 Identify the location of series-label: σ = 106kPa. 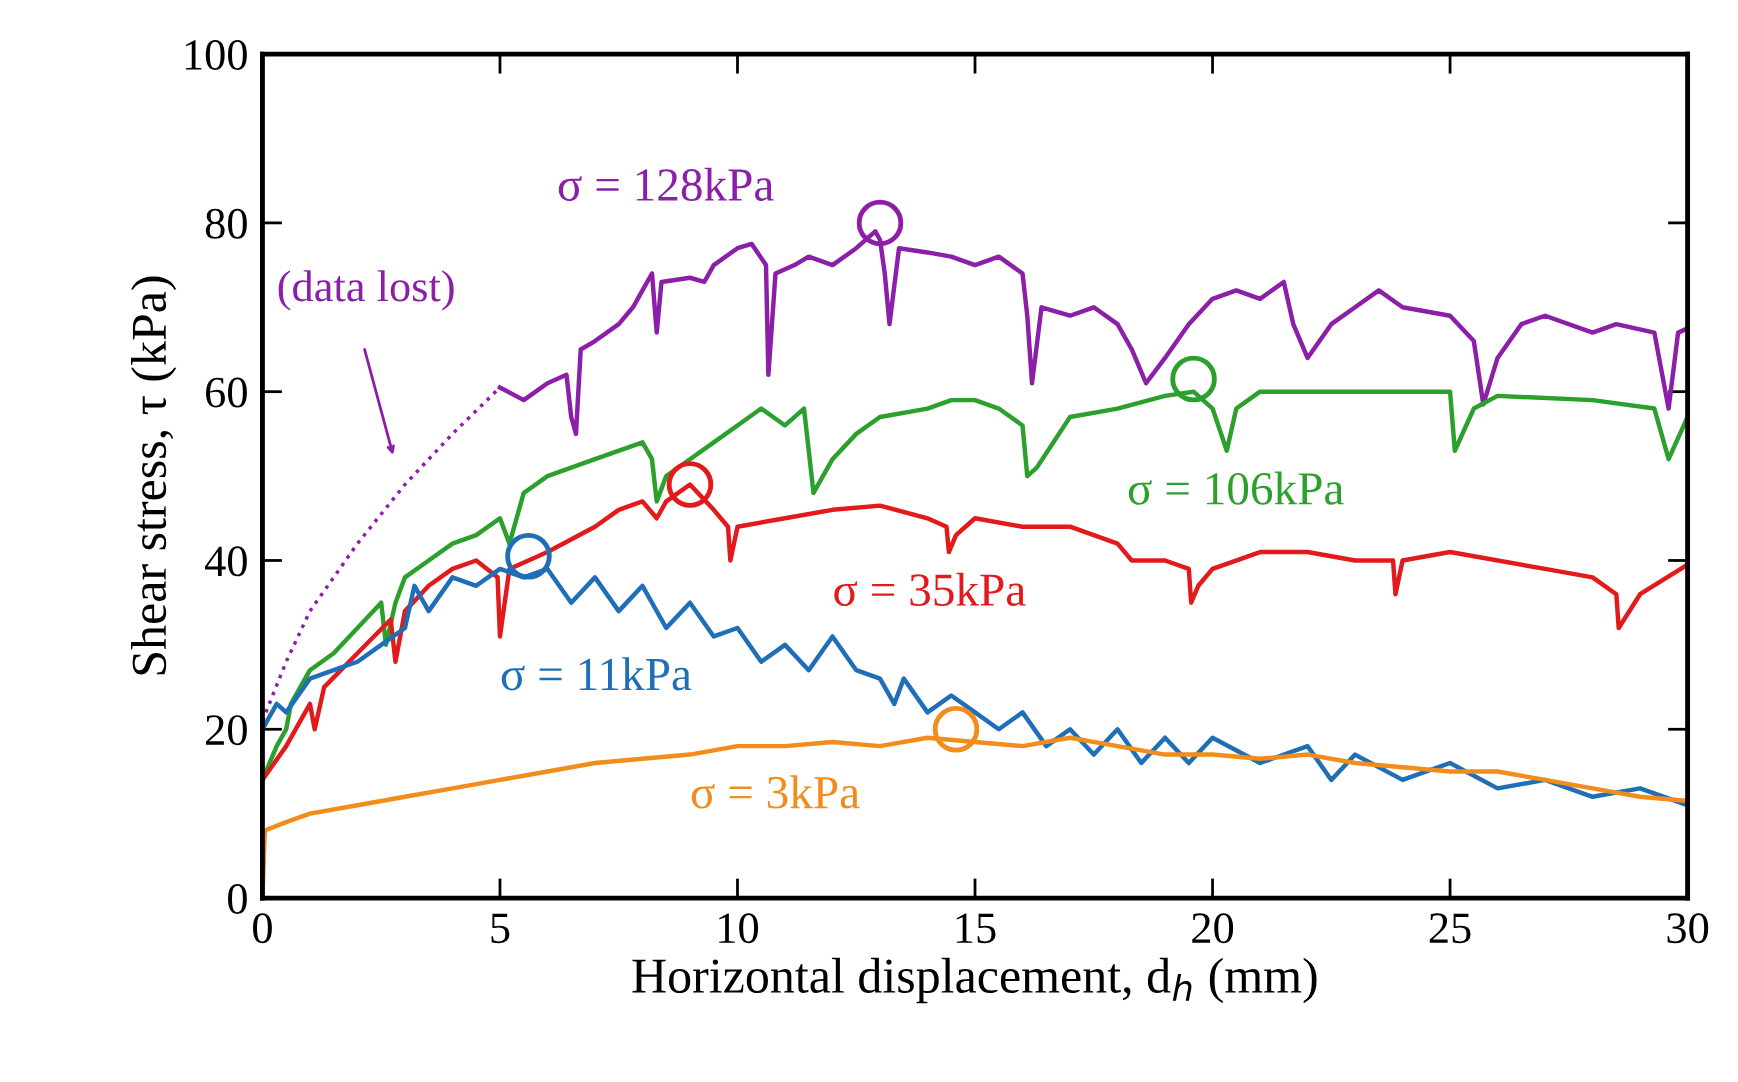
(1236, 488).